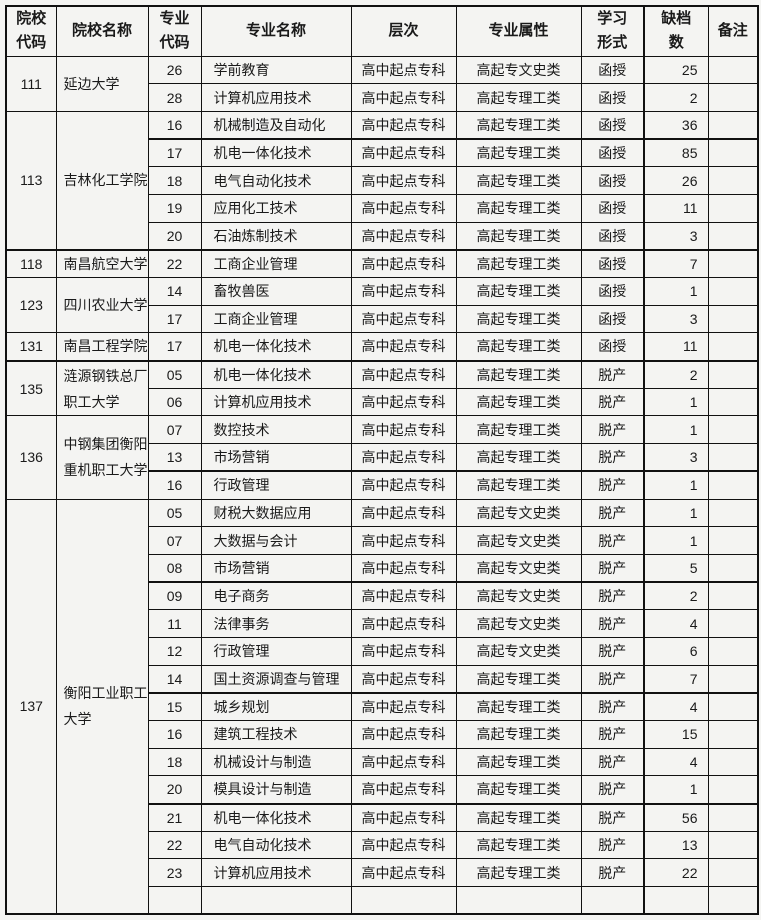 The width and height of the screenshot is (761, 920). Describe the element at coordinates (102, 347) in the screenshot. I see `school-name-cell: 南昌工程学院` at that location.